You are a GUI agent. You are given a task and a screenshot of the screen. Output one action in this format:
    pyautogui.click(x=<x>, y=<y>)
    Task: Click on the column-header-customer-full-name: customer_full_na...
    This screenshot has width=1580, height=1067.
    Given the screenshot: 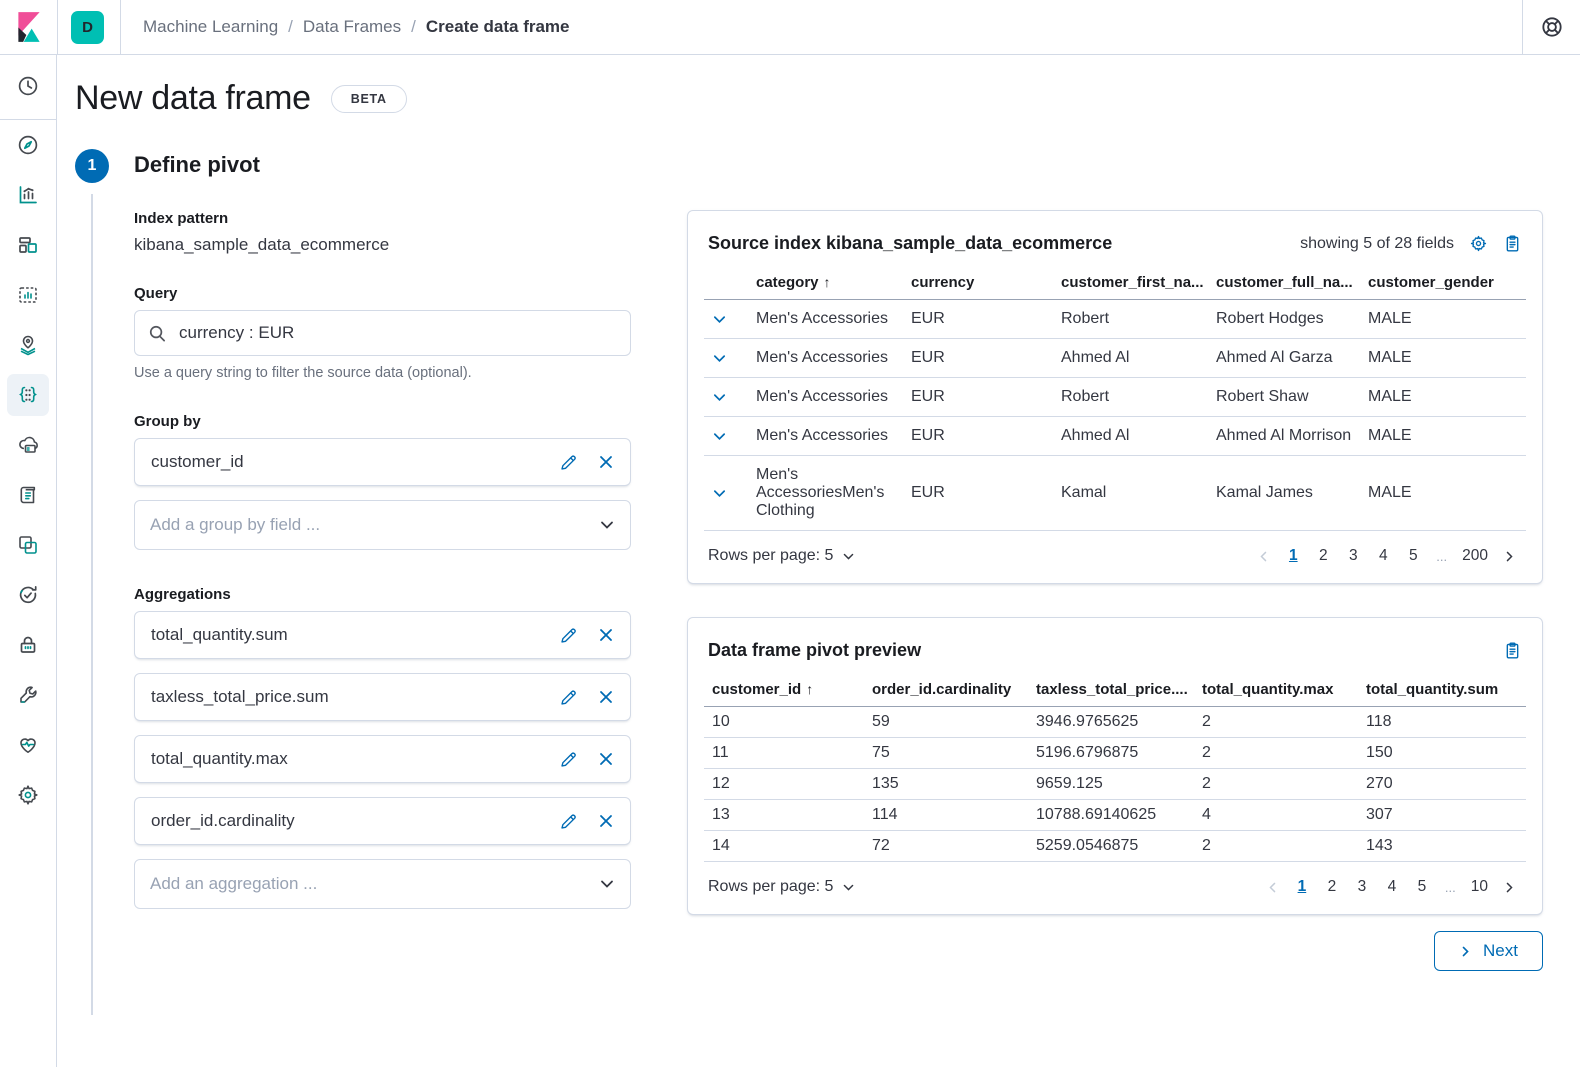 What is the action you would take?
    pyautogui.click(x=1284, y=283)
    